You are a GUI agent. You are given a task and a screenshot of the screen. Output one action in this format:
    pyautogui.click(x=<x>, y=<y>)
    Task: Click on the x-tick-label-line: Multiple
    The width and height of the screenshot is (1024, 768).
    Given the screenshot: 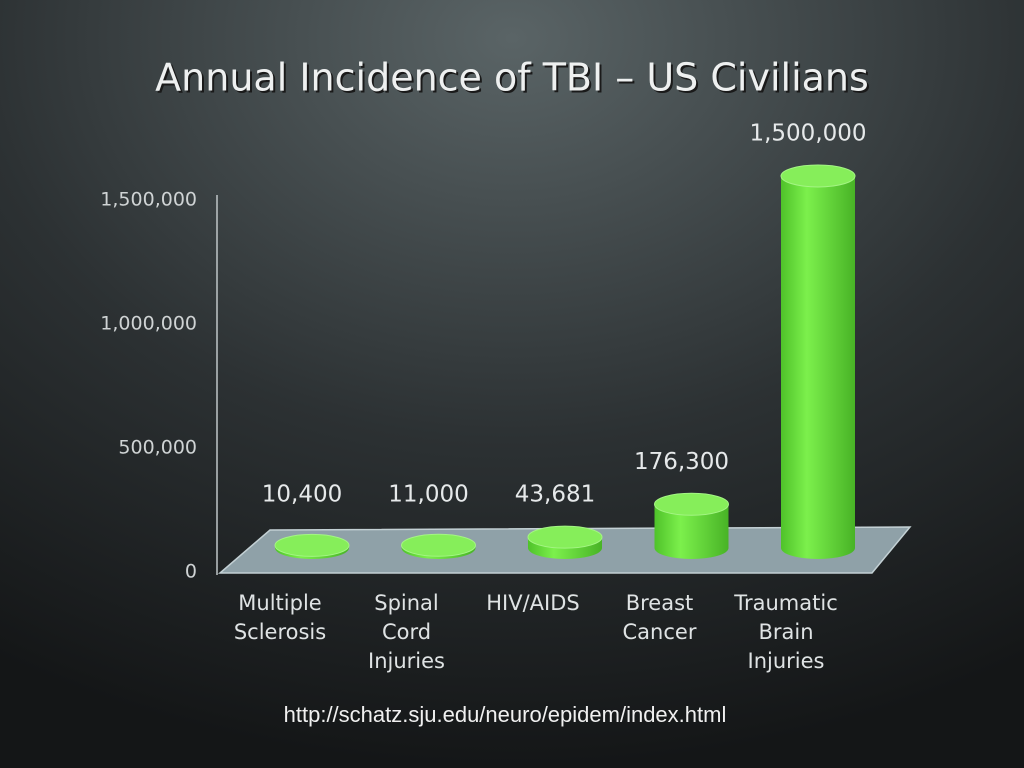 What is the action you would take?
    pyautogui.click(x=279, y=603)
    